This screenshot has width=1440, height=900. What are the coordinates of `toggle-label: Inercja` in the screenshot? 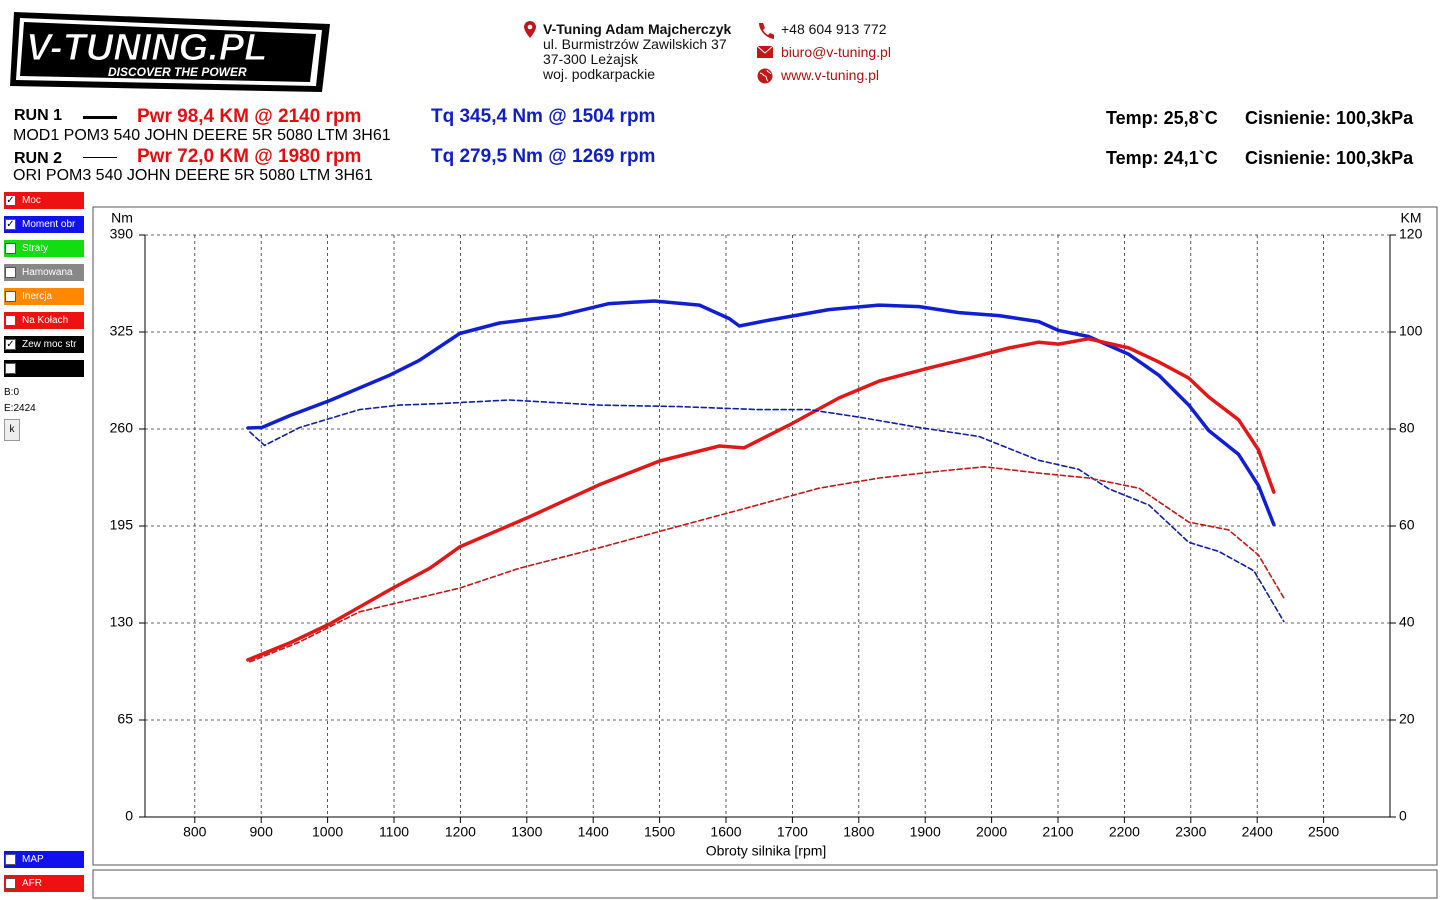 It's located at (37, 296).